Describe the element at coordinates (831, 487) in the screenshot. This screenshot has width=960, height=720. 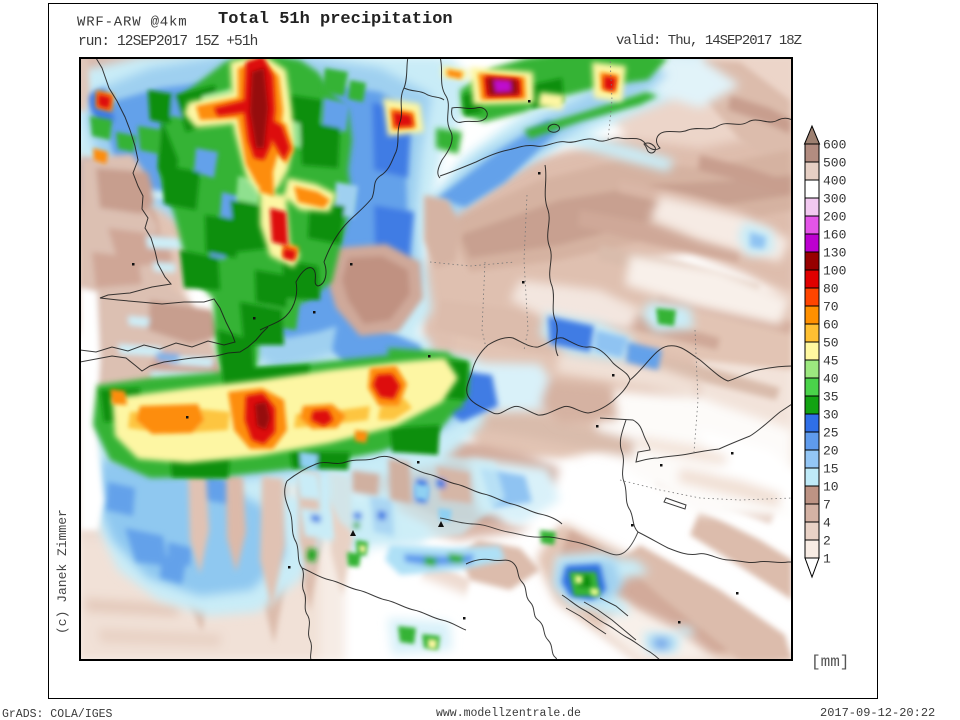
I see `svg-text: 10` at that location.